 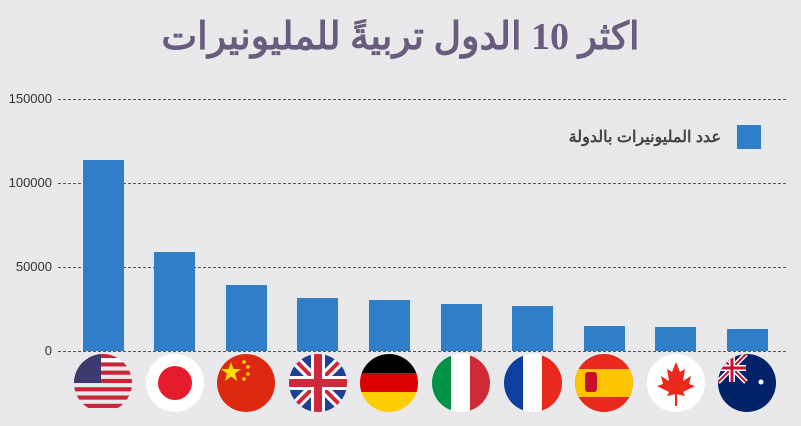 What do you see at coordinates (389, 325) in the screenshot?
I see `bar-germany` at bounding box center [389, 325].